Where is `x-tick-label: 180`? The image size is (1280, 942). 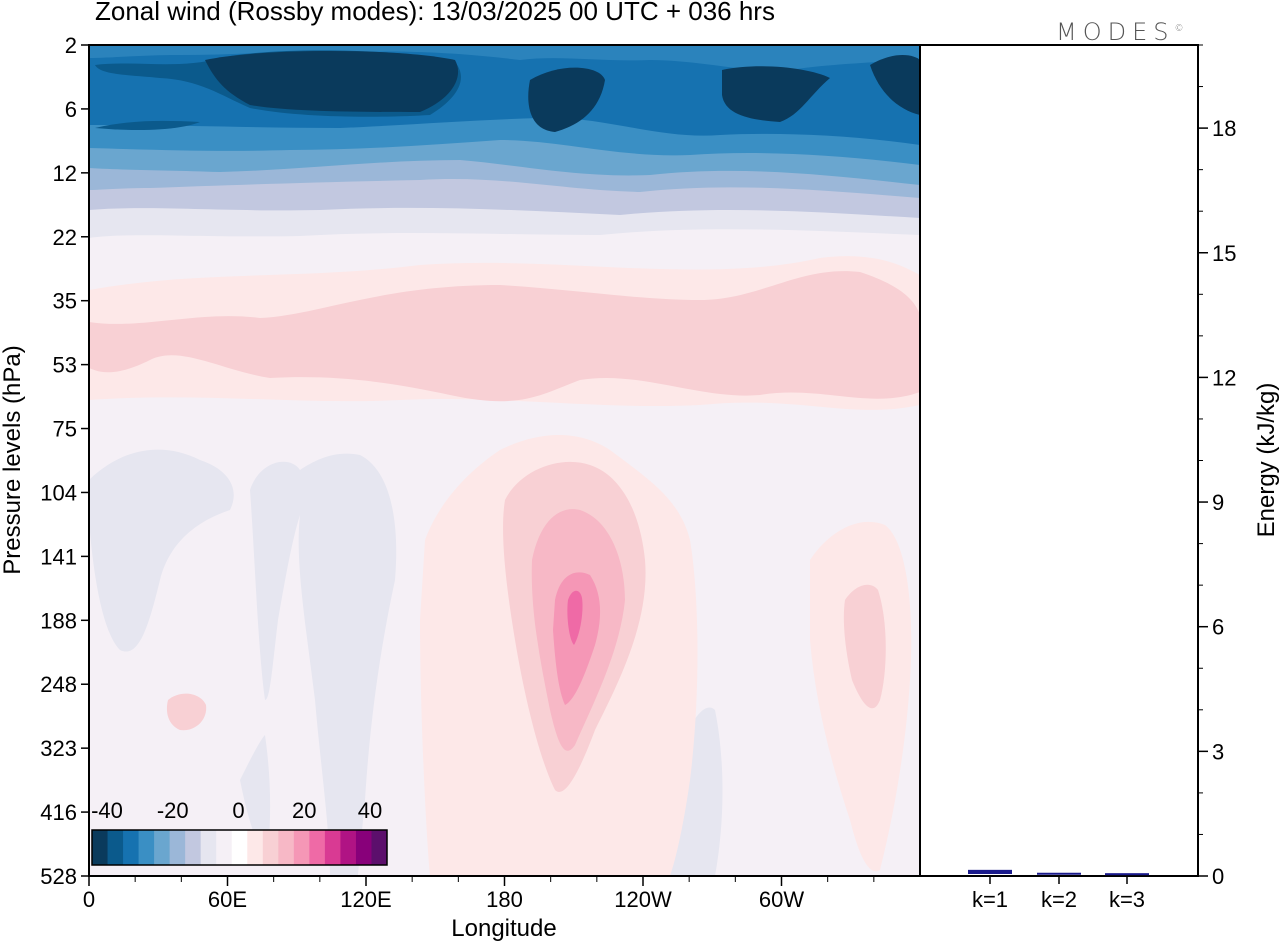 x-tick-label: 180 is located at coordinates (504, 899).